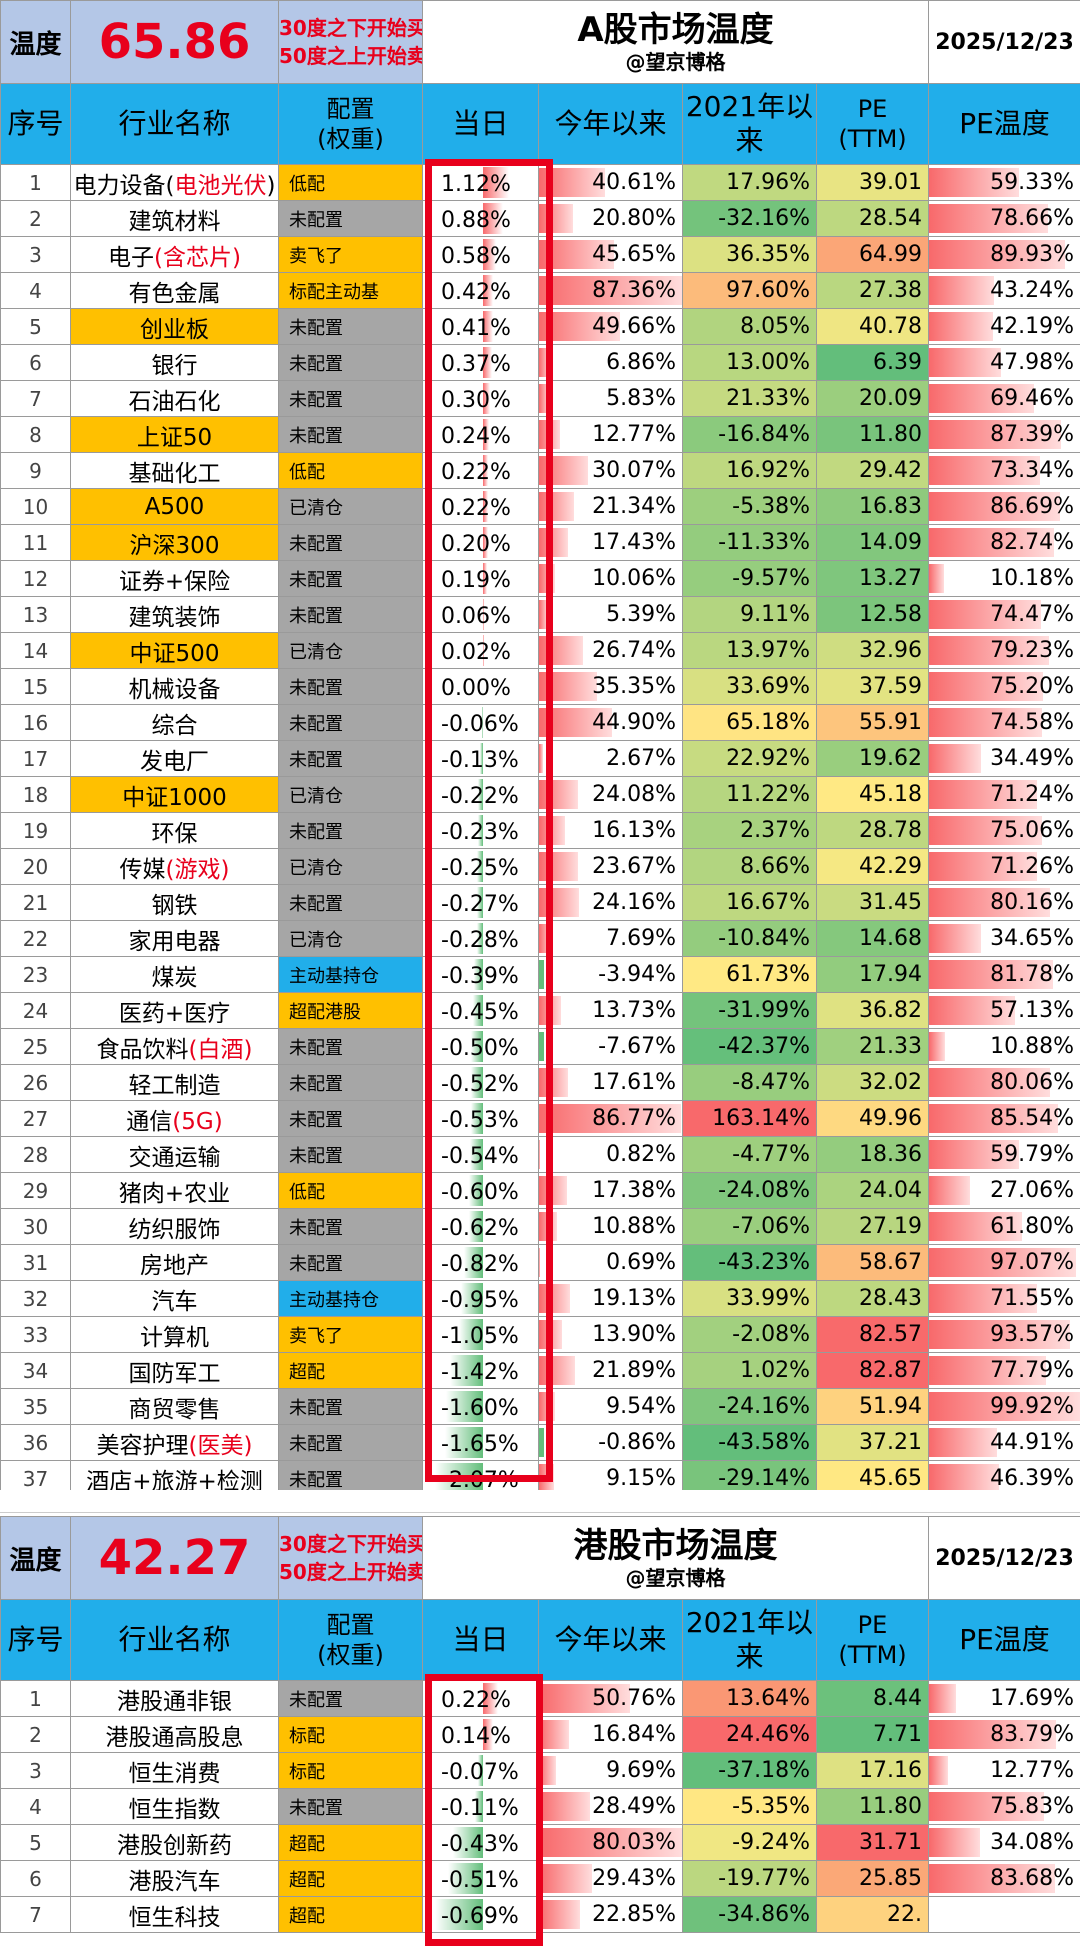  Describe the element at coordinates (1032, 866) in the screenshot. I see `pe-temperature-value: 71.26%` at that location.